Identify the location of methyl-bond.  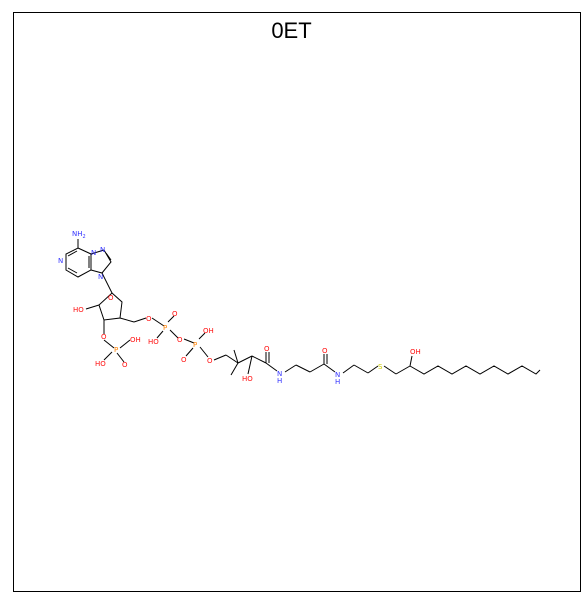
(234, 369).